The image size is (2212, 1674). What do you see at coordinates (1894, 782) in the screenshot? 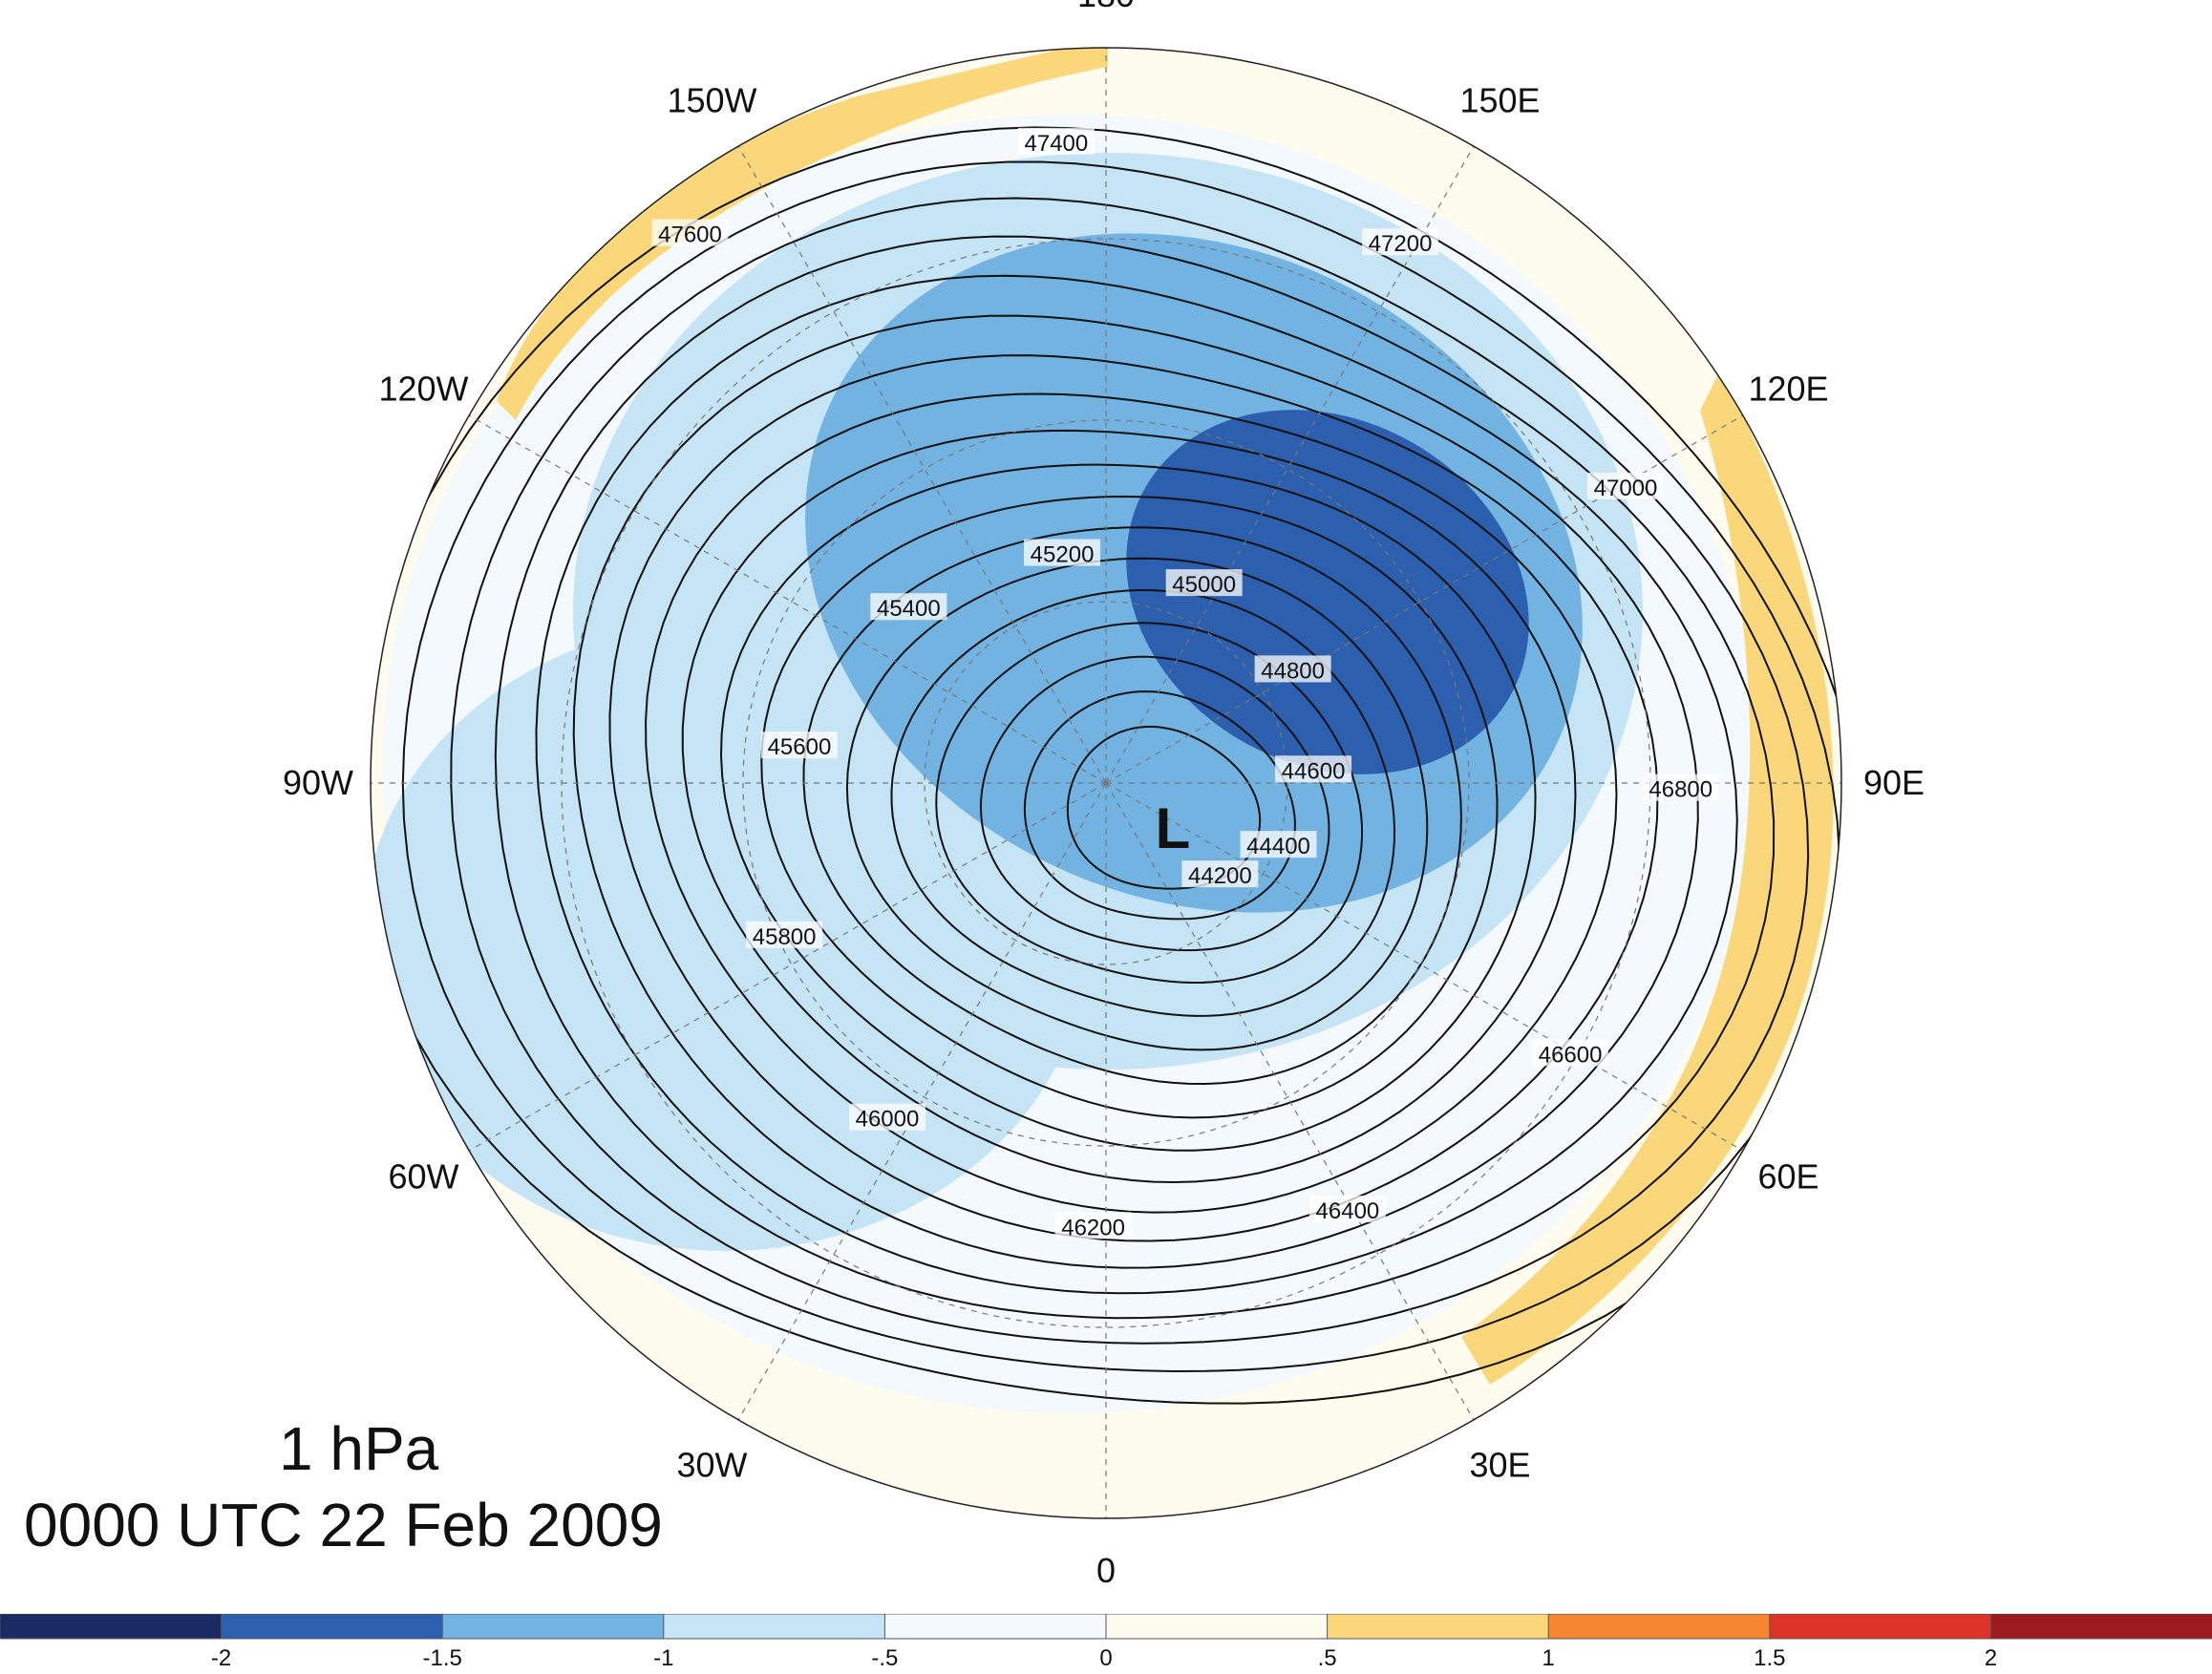
I see `longitude-label: 90E` at bounding box center [1894, 782].